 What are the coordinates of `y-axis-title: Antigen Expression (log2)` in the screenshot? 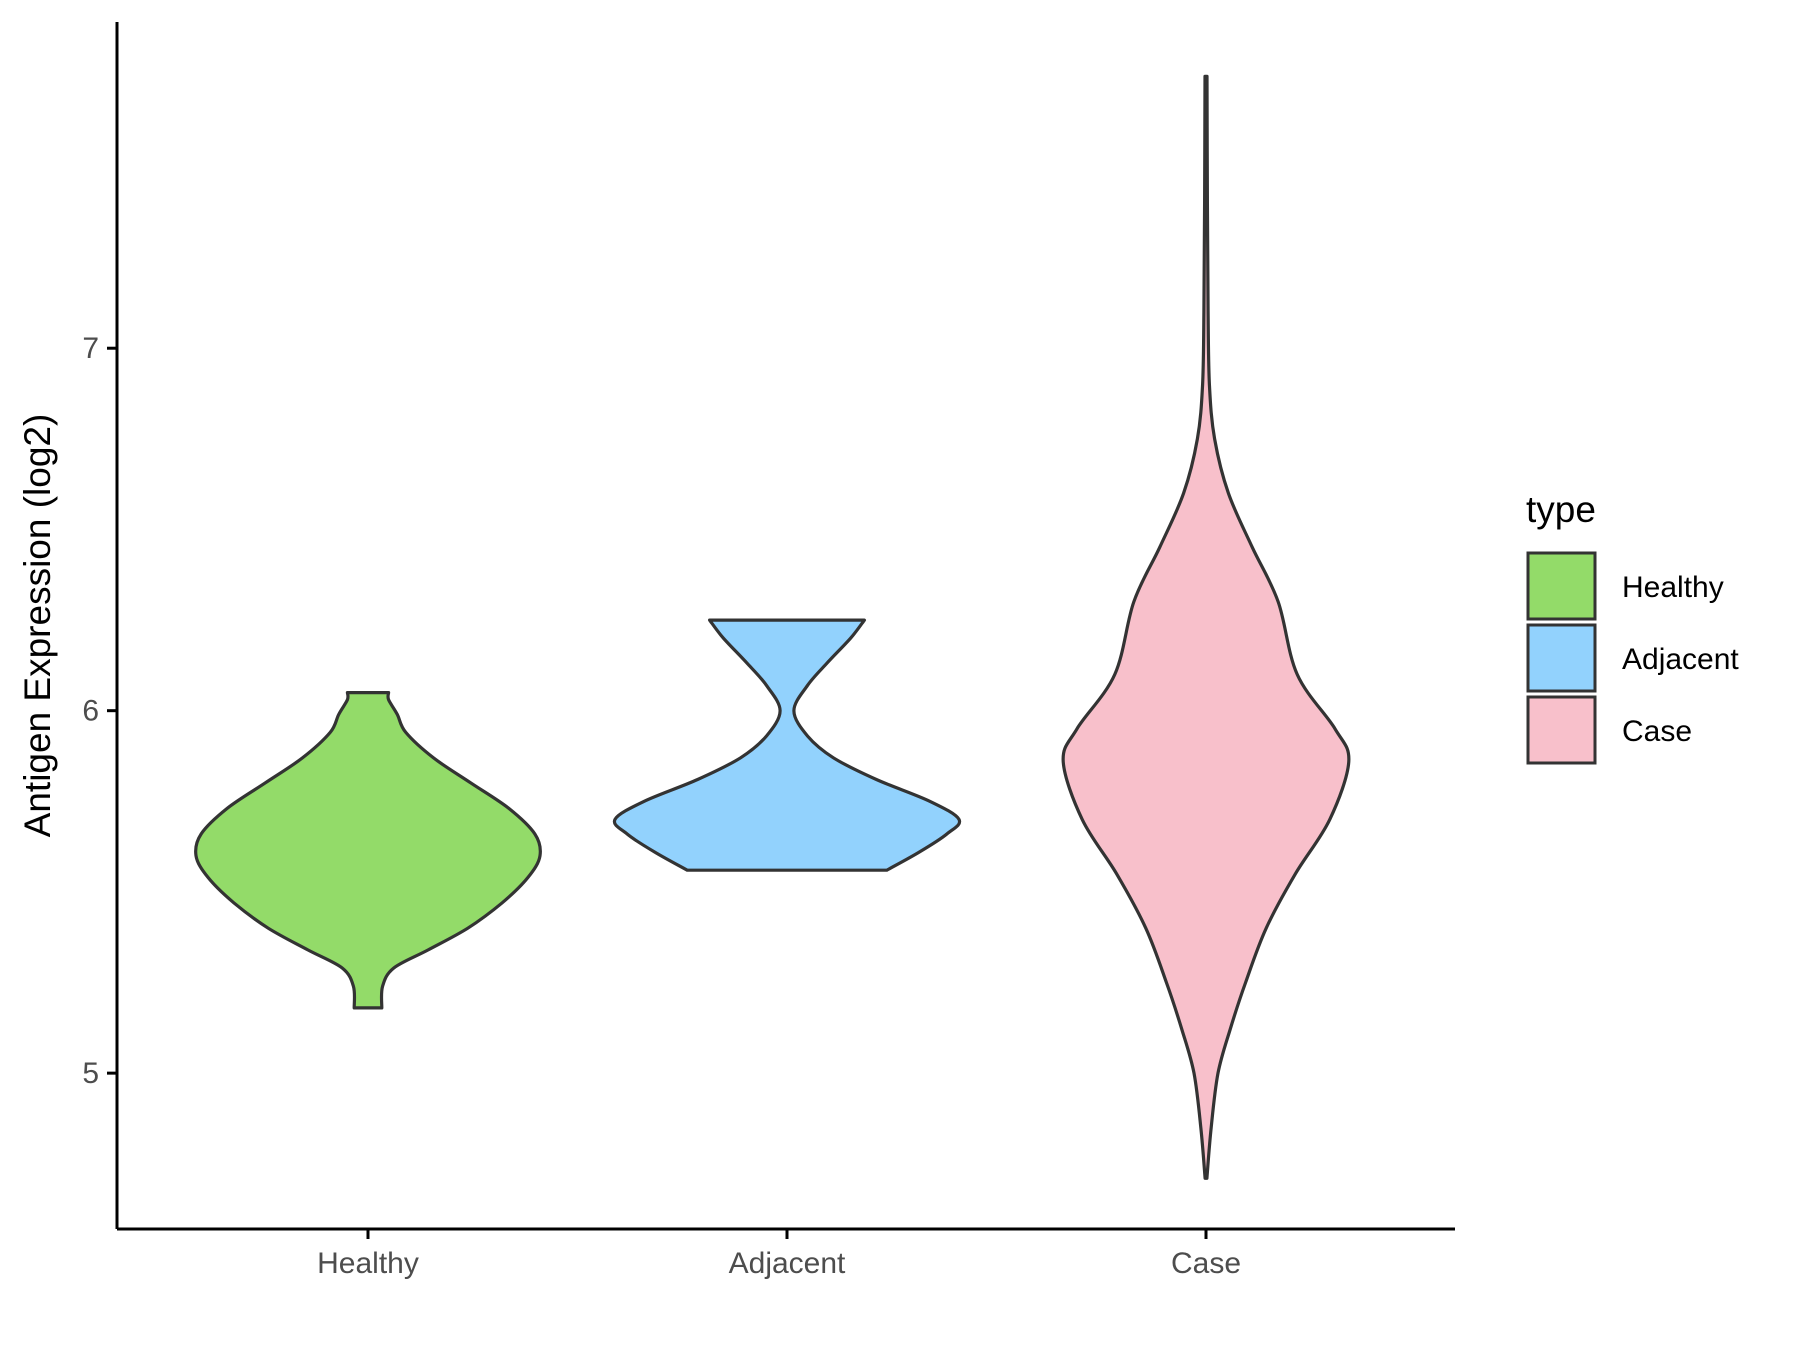 It's located at (37, 626).